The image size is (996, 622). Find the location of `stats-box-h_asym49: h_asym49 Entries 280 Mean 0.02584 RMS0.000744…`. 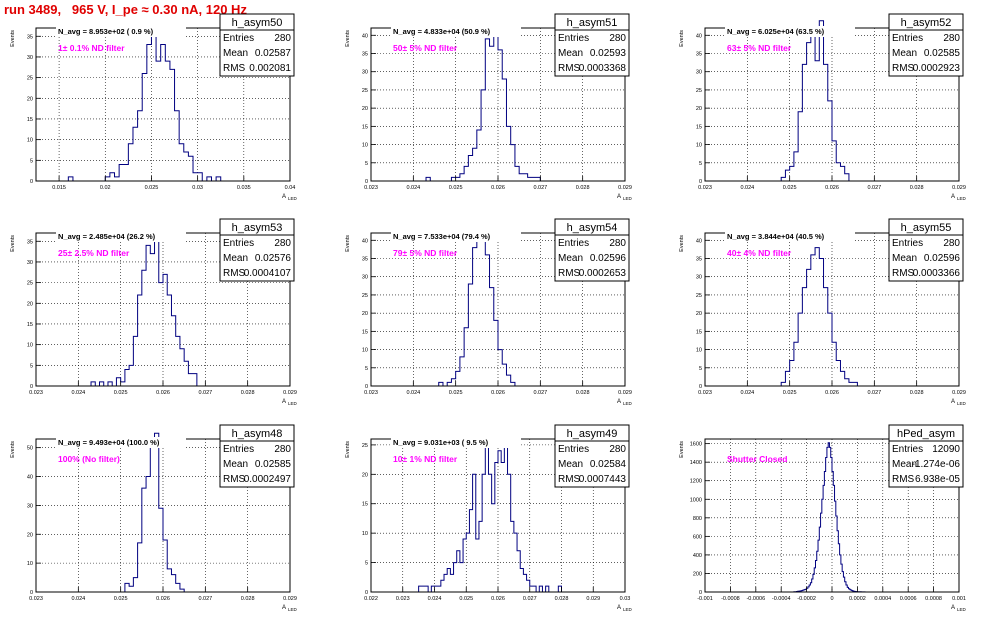

stats-box-h_asym49: h_asym49 Entries 280 Mean 0.02584 RMS0.000744… is located at coordinates (592, 456).